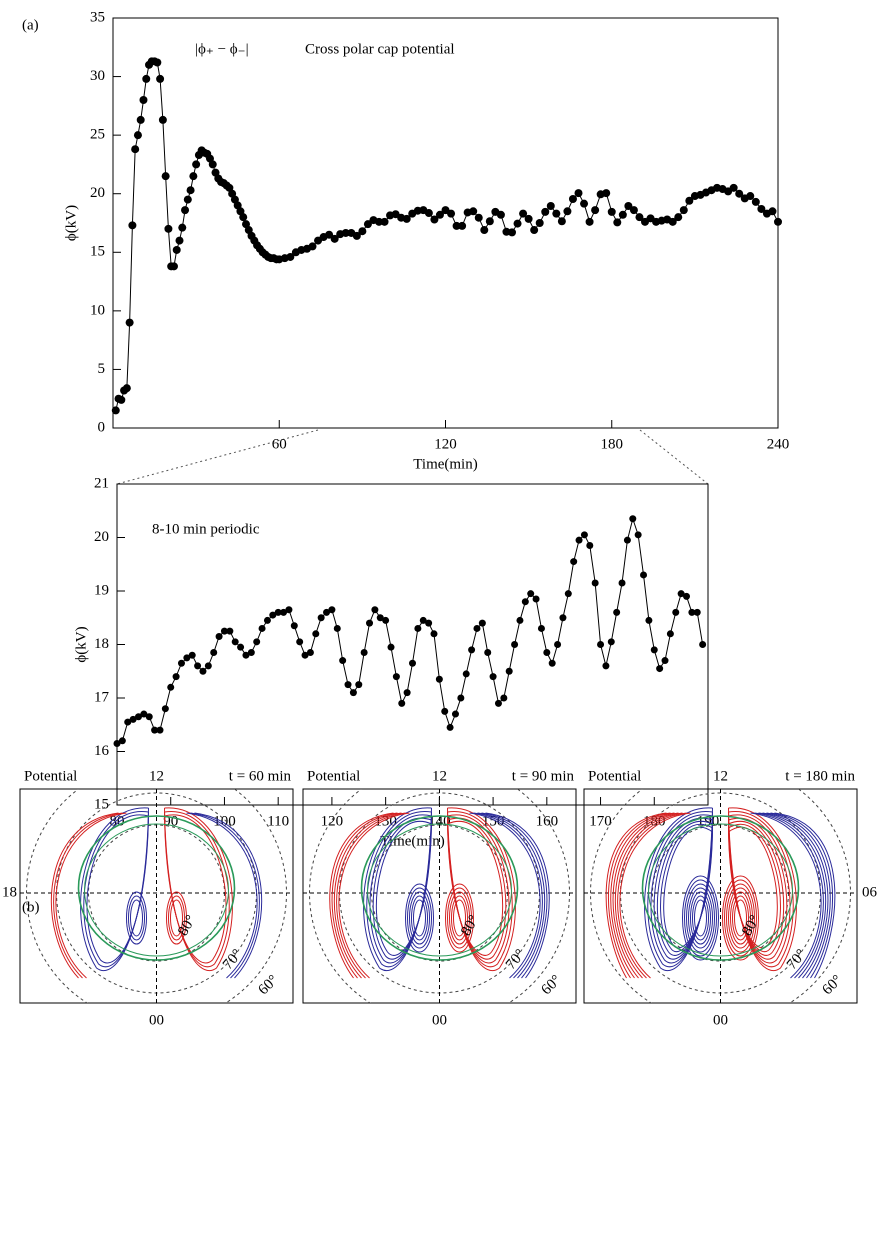 The width and height of the screenshot is (883, 1249). I want to click on zoom-line, so click(217, 457).